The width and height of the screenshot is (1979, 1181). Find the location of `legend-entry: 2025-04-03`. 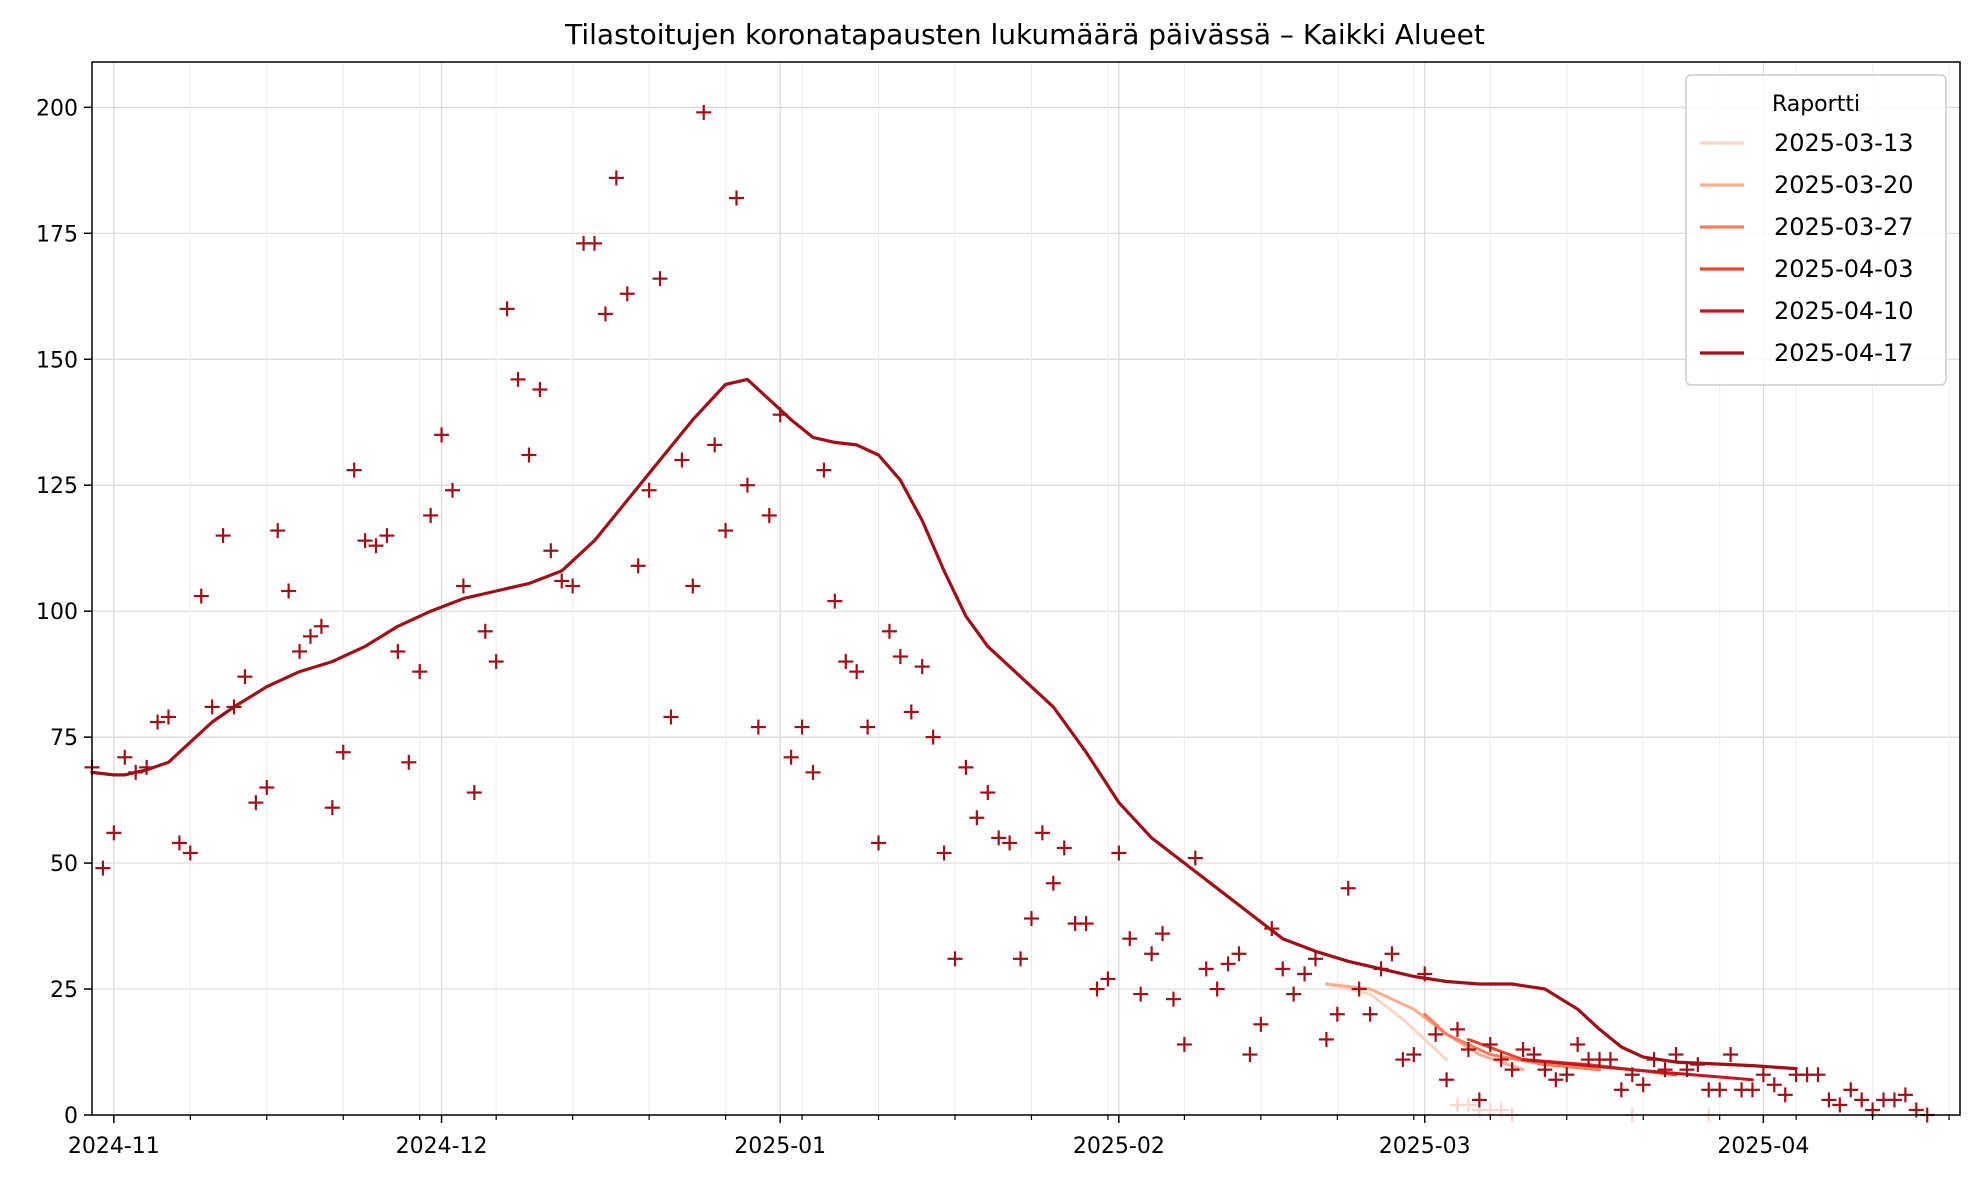

legend-entry: 2025-04-03 is located at coordinates (1843, 269).